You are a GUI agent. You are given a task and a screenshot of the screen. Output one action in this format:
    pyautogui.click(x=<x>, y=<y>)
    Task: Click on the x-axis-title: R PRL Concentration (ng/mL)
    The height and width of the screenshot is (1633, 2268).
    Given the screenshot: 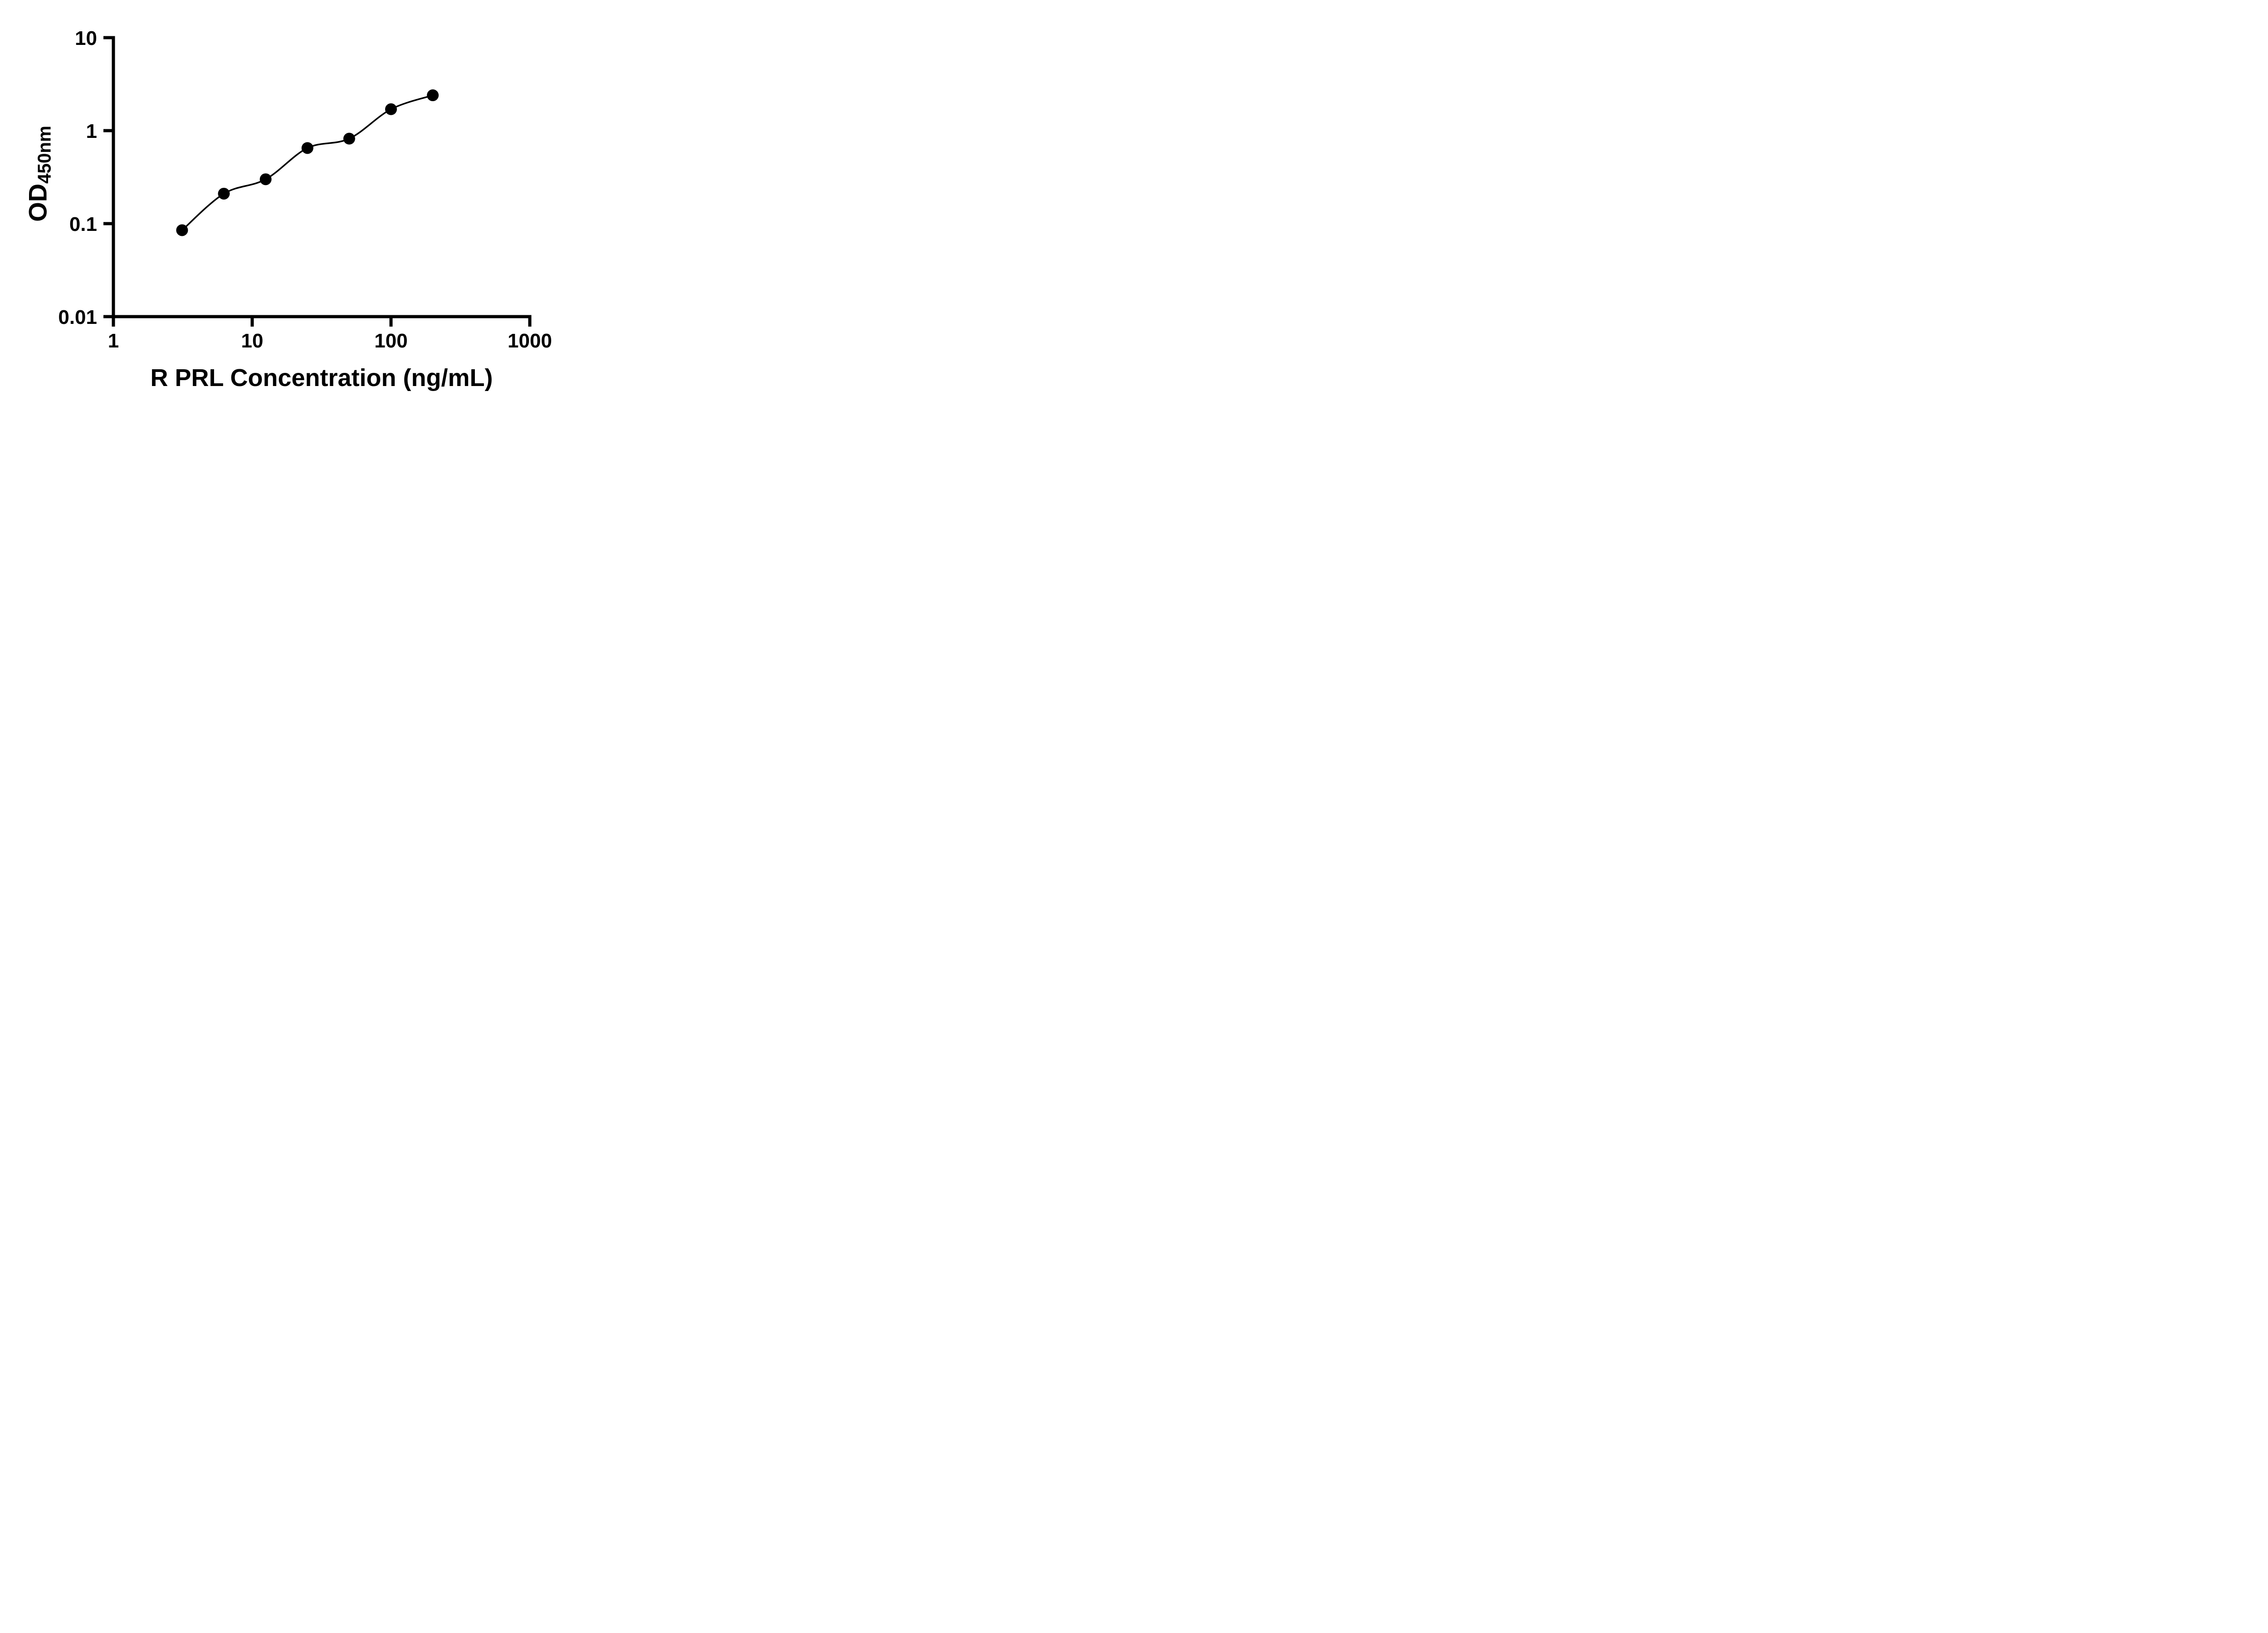 What is the action you would take?
    pyautogui.click(x=322, y=377)
    